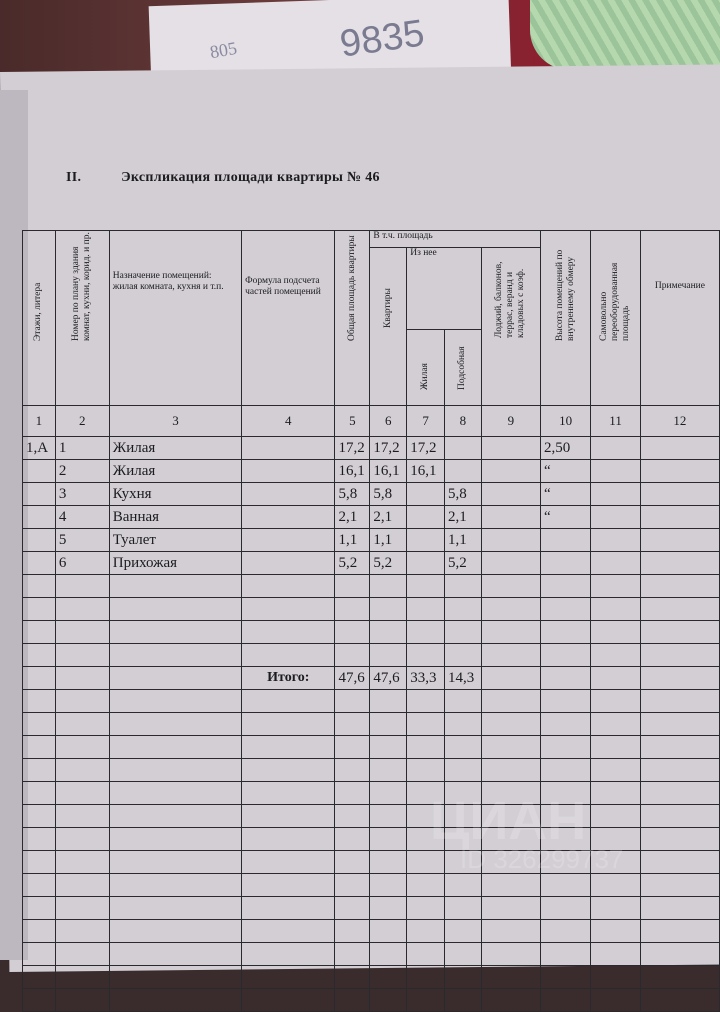 This screenshot has width=720, height=1012. Describe the element at coordinates (175, 494) in the screenshot. I see `table-cell: Кухня` at that location.